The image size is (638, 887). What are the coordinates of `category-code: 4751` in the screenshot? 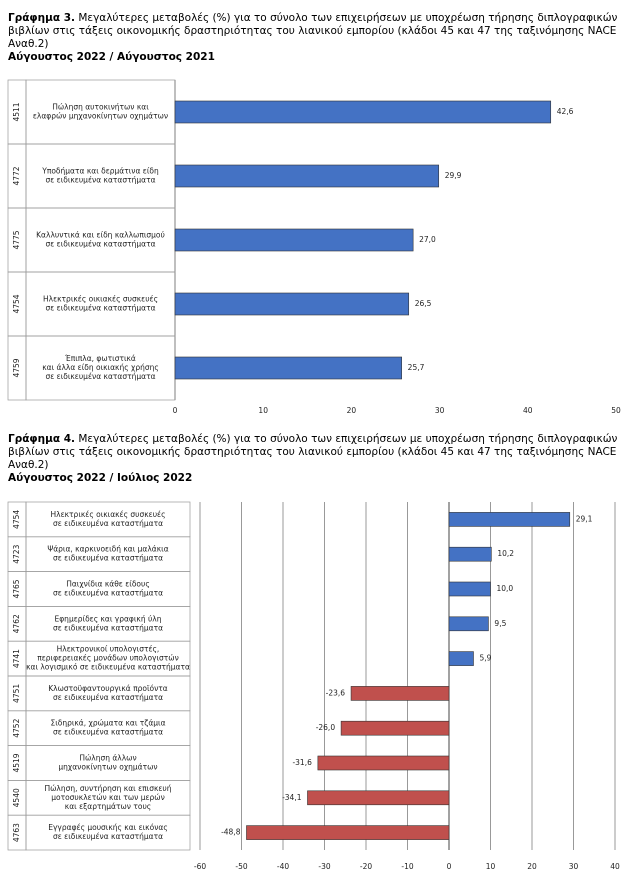 It's located at (16, 693).